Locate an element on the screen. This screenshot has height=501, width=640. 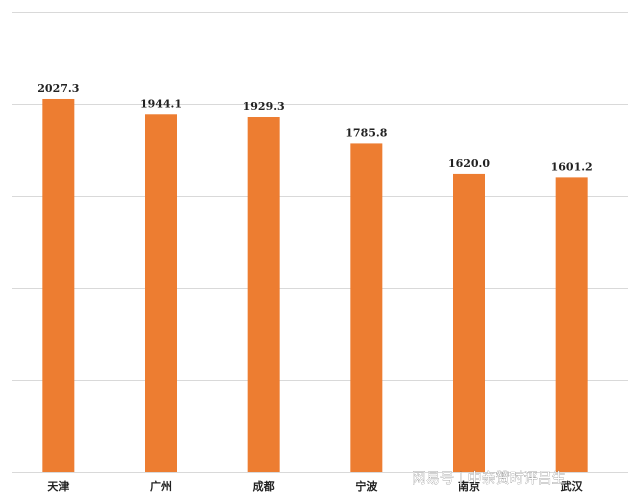
x-tick-label: 天津 is located at coordinates (58, 486).